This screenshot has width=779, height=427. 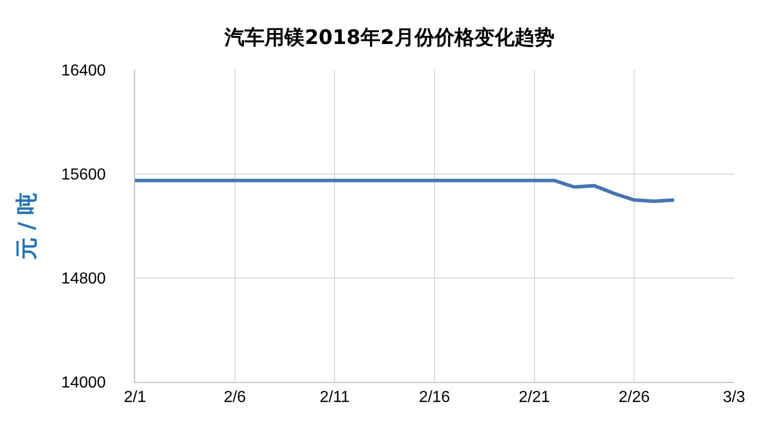 What do you see at coordinates (389, 36) in the screenshot?
I see `chart-title: 汽车用镁2018年2月份价格变化趋势` at bounding box center [389, 36].